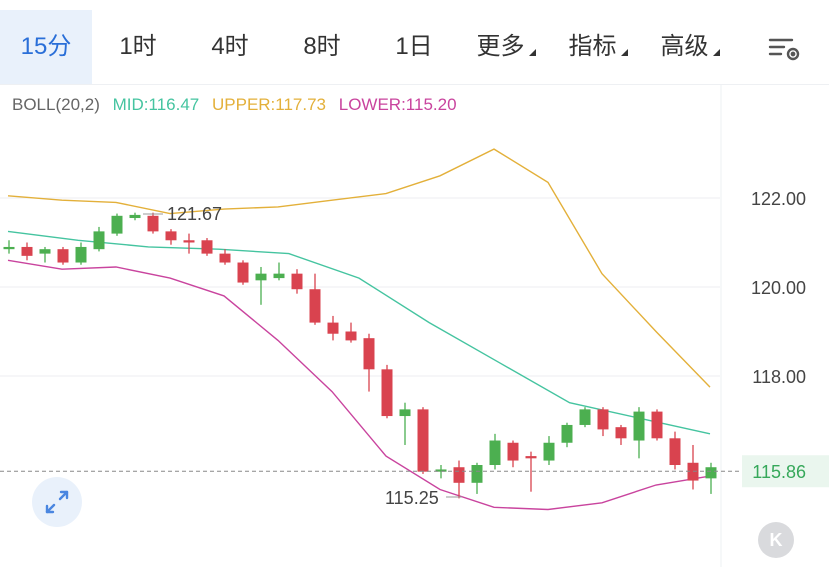 The width and height of the screenshot is (829, 567). What do you see at coordinates (412, 498) in the screenshot?
I see `low-annotation: 115.25` at bounding box center [412, 498].